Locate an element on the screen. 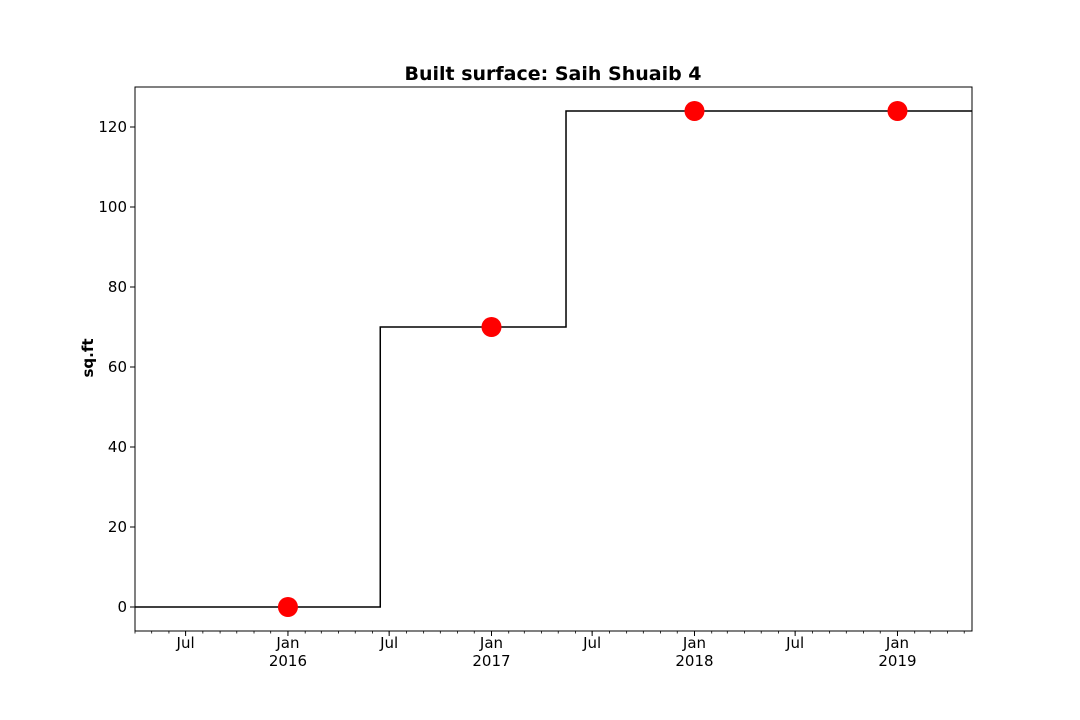 The width and height of the screenshot is (1080, 720). chart-title: Built surface: Saih Shuaib 4 is located at coordinates (552, 74).